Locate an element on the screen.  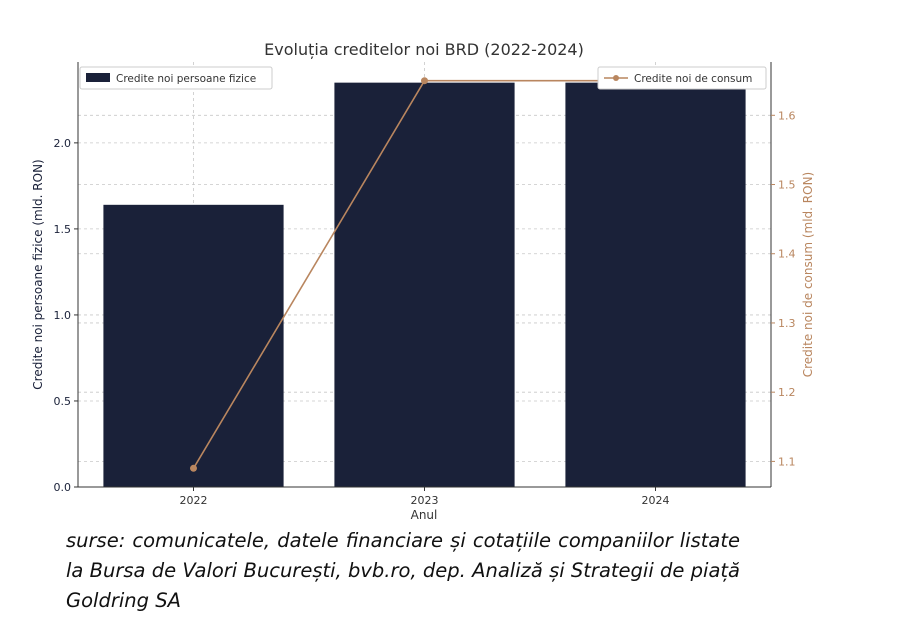
right-tick-label: 1.6 is located at coordinates (787, 115).